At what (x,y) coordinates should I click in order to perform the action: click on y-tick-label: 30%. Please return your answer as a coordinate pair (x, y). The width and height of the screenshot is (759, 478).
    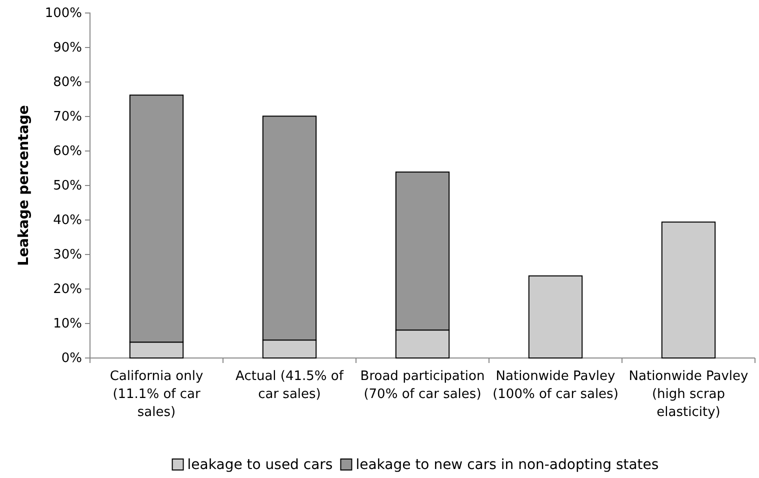
    Looking at the image, I should click on (67, 255).